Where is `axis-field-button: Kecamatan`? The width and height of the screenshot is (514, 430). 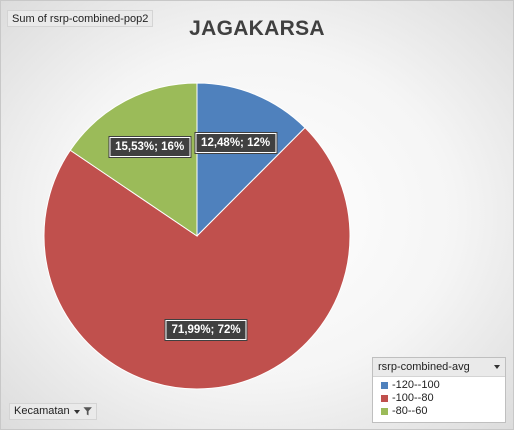
axis-field-button: Kecamatan is located at coordinates (53, 411).